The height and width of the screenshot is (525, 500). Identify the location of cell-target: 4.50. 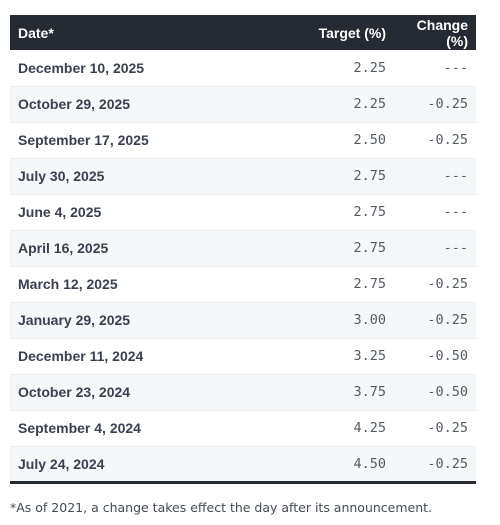
(321, 465).